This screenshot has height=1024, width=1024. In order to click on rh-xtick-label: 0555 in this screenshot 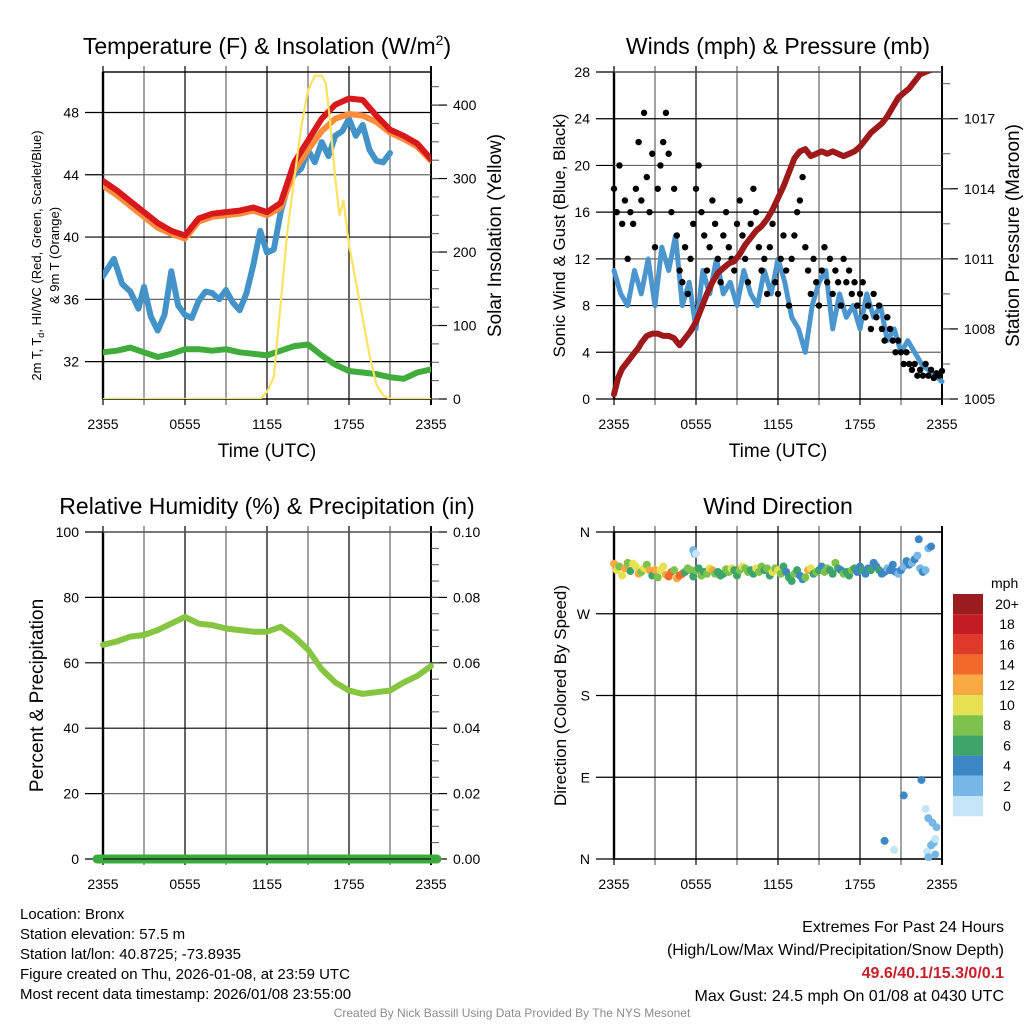, I will do `click(184, 884)`.